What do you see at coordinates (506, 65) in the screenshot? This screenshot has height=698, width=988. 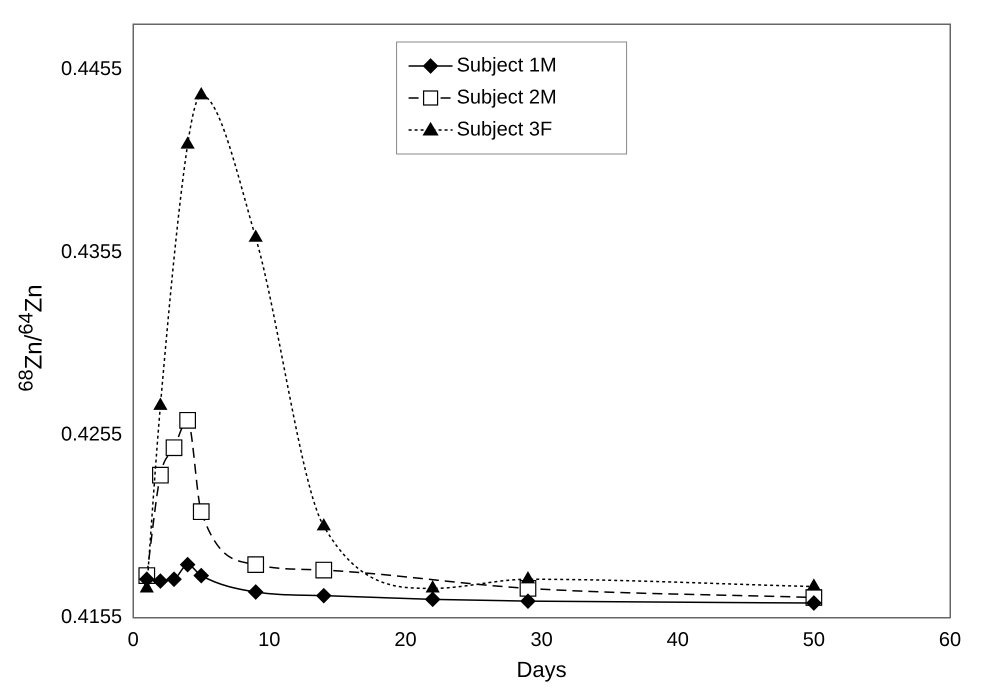 I see `legend-label: Subject 1M` at bounding box center [506, 65].